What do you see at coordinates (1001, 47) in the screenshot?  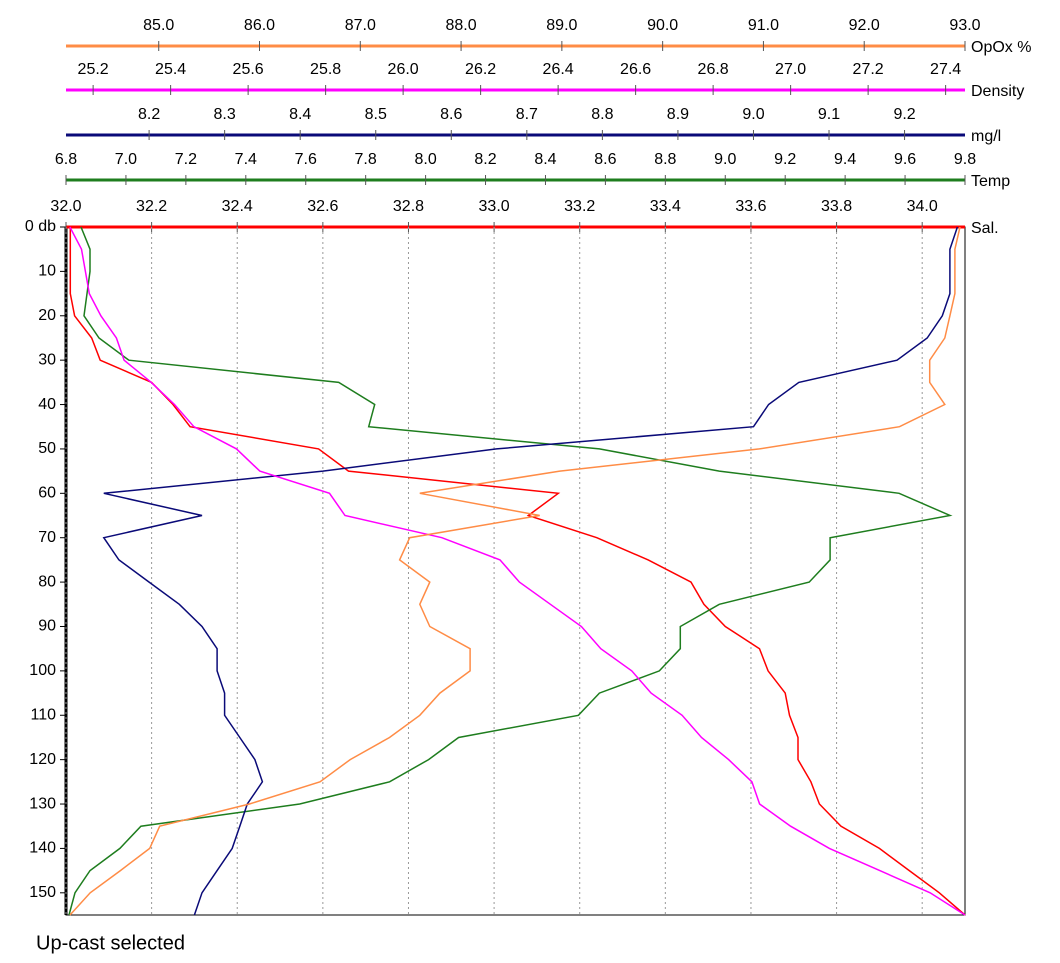 I see `x-axis-name: OpOx %` at bounding box center [1001, 47].